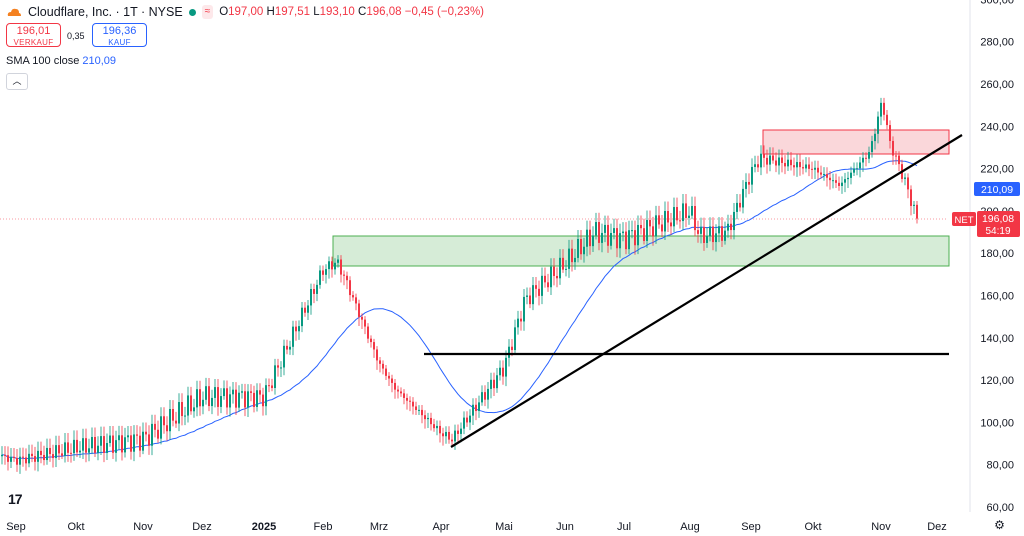 This screenshot has height=536, width=1024. What do you see at coordinates (856, 142) in the screenshot?
I see `resistance-zone` at bounding box center [856, 142].